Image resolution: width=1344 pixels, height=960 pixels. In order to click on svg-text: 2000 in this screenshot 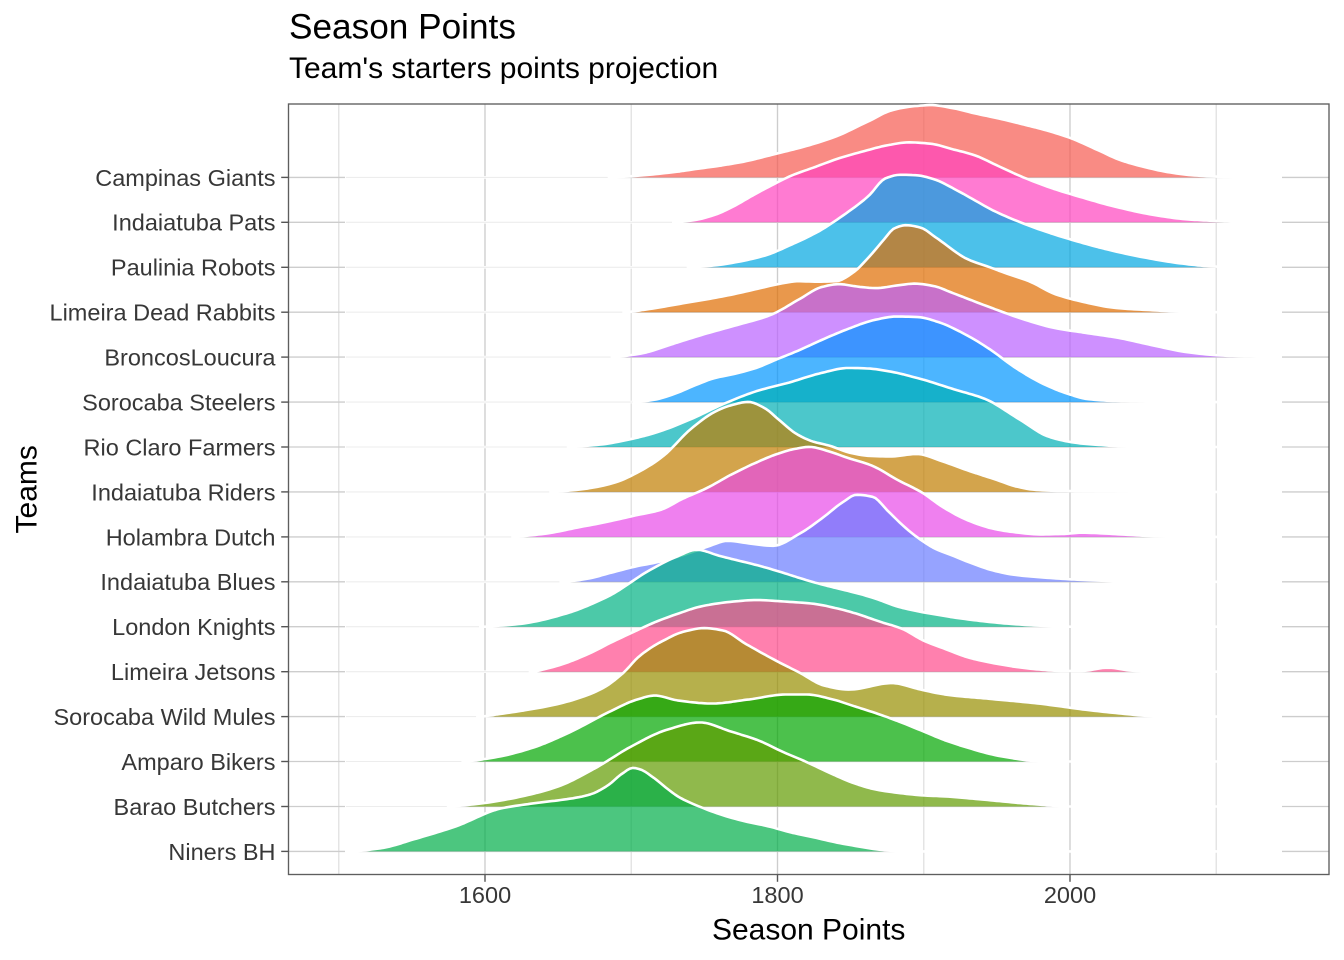, I will do `click(1070, 895)`.